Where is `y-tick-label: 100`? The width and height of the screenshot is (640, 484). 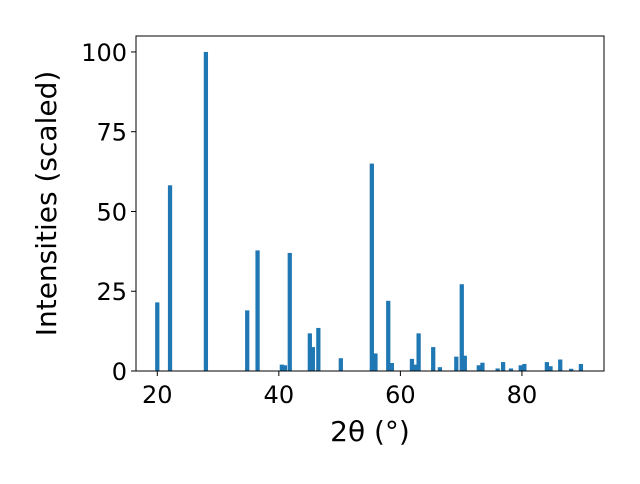
y-tick-label: 100 is located at coordinates (104, 53).